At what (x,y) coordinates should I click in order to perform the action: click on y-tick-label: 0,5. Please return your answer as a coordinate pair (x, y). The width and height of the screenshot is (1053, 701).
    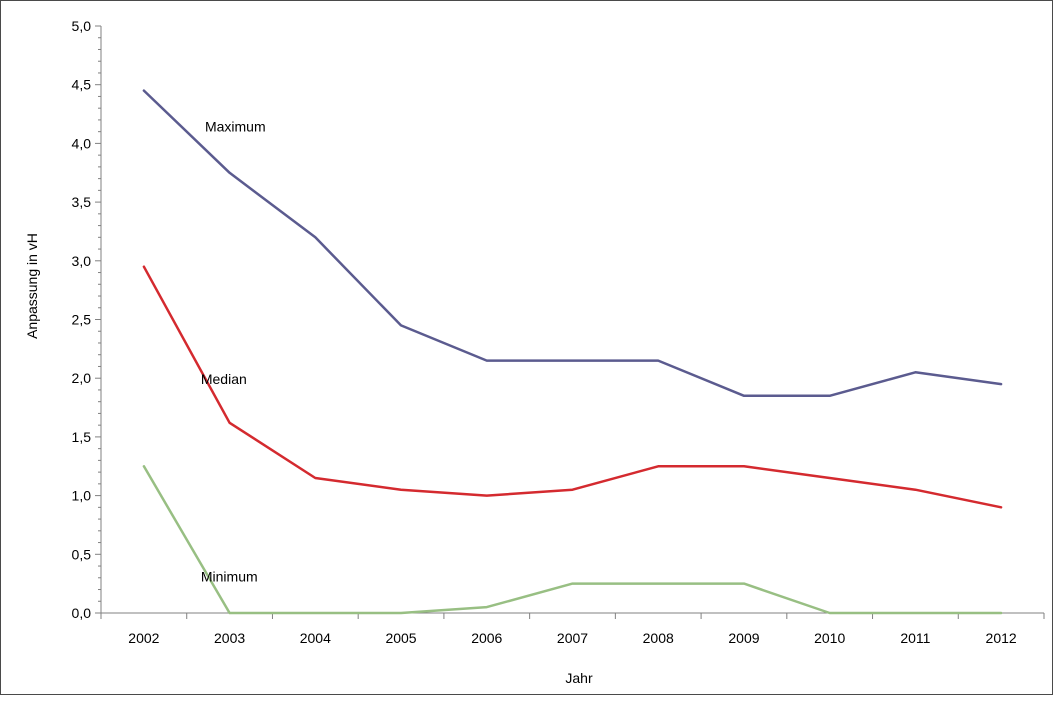
    Looking at the image, I should click on (82, 554).